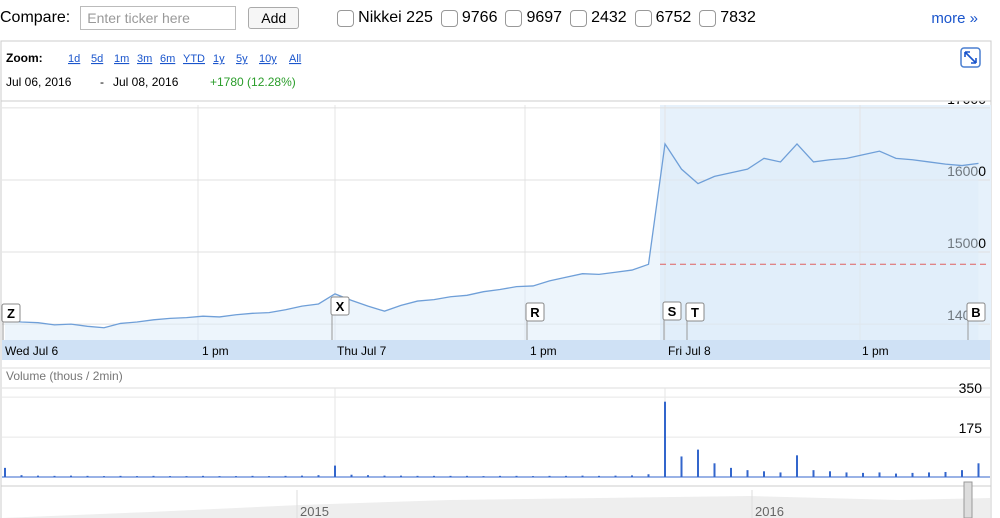 This screenshot has width=1000, height=518. I want to click on navigator-handle, so click(968, 499).